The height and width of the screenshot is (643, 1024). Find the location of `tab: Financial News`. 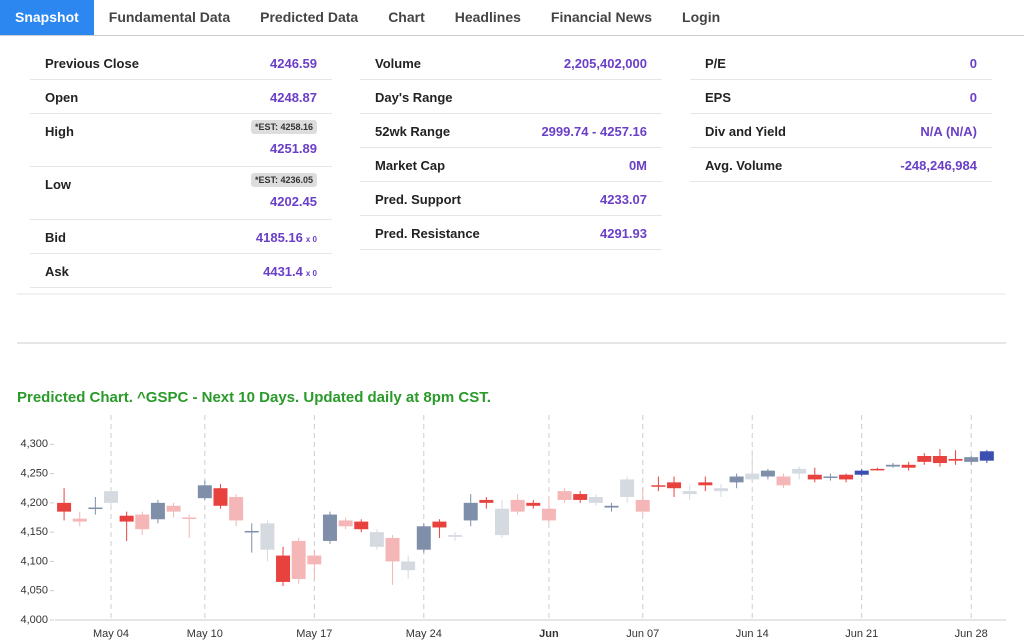

tab: Financial News is located at coordinates (601, 17).